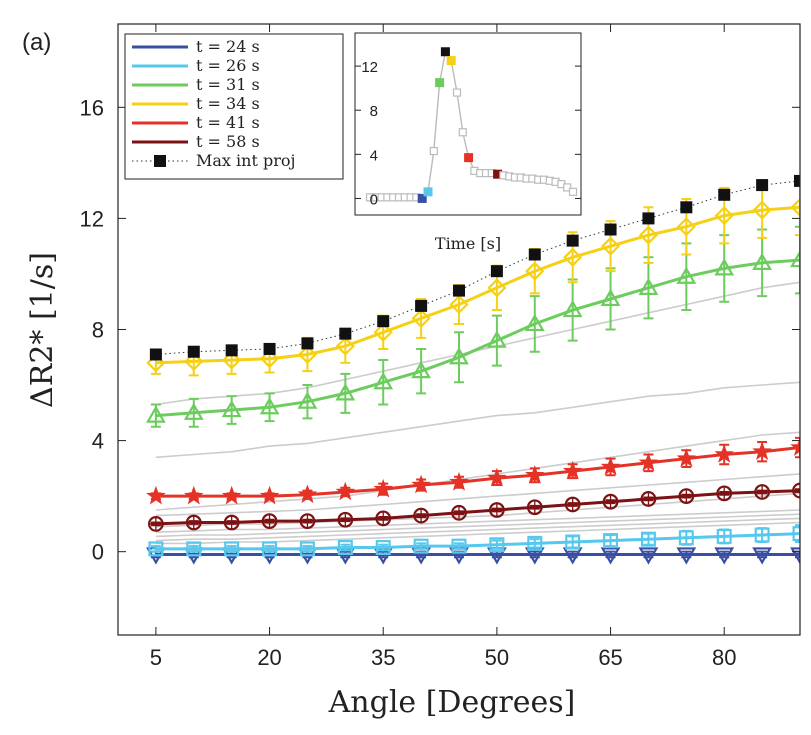 The height and width of the screenshot is (735, 811). I want to click on series-t-26-s, so click(474, 540).